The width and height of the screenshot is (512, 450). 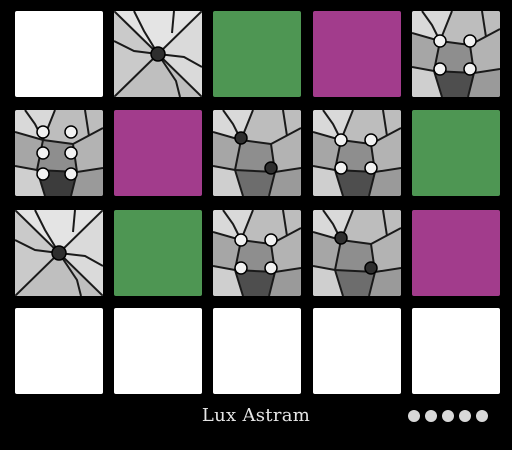 I want to click on game-title: Lux Astram, so click(x=256, y=415).